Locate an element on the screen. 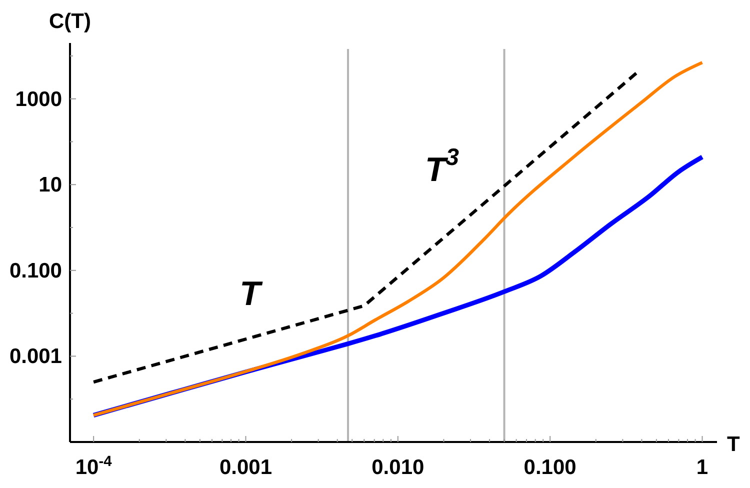  x-tick-label: 1 is located at coordinates (702, 467).